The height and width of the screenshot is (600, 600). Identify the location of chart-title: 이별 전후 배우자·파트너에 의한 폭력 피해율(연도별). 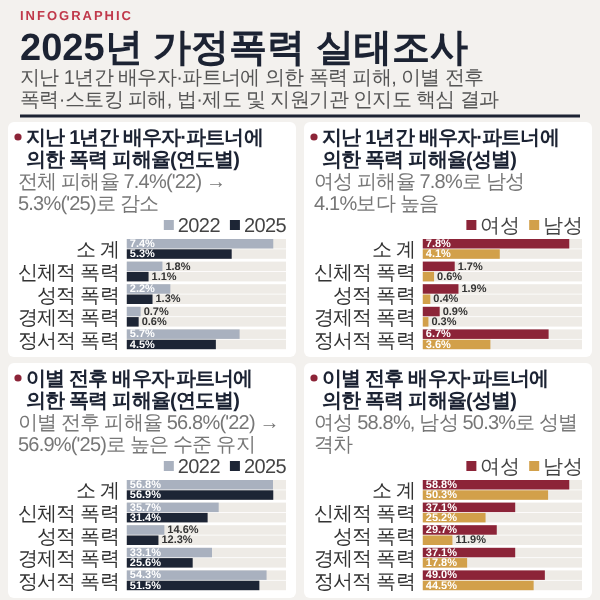
(139, 391).